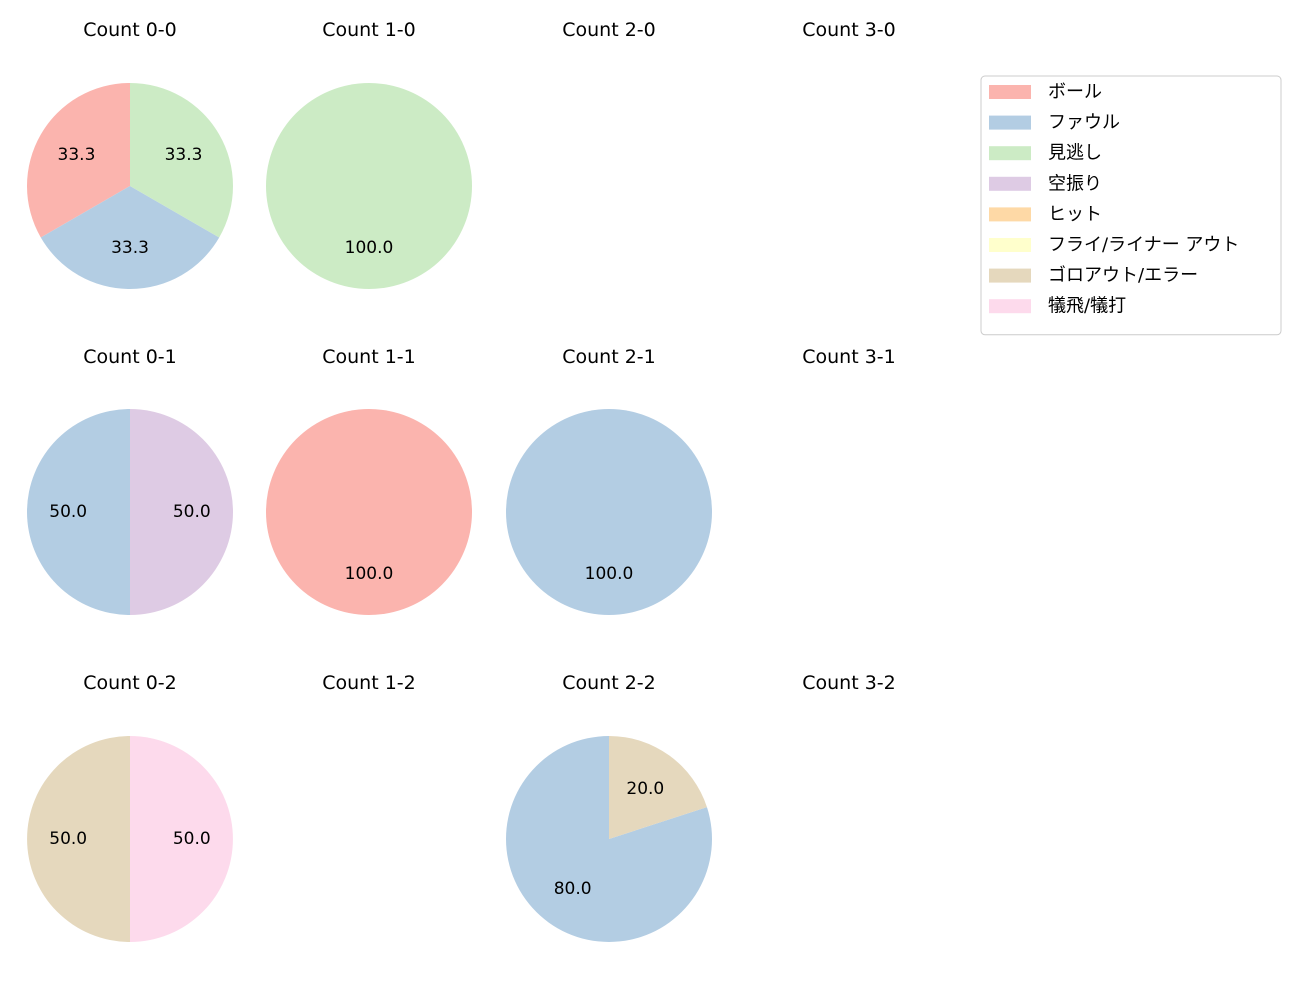  I want to click on legend-label: ファウル, so click(1084, 122).